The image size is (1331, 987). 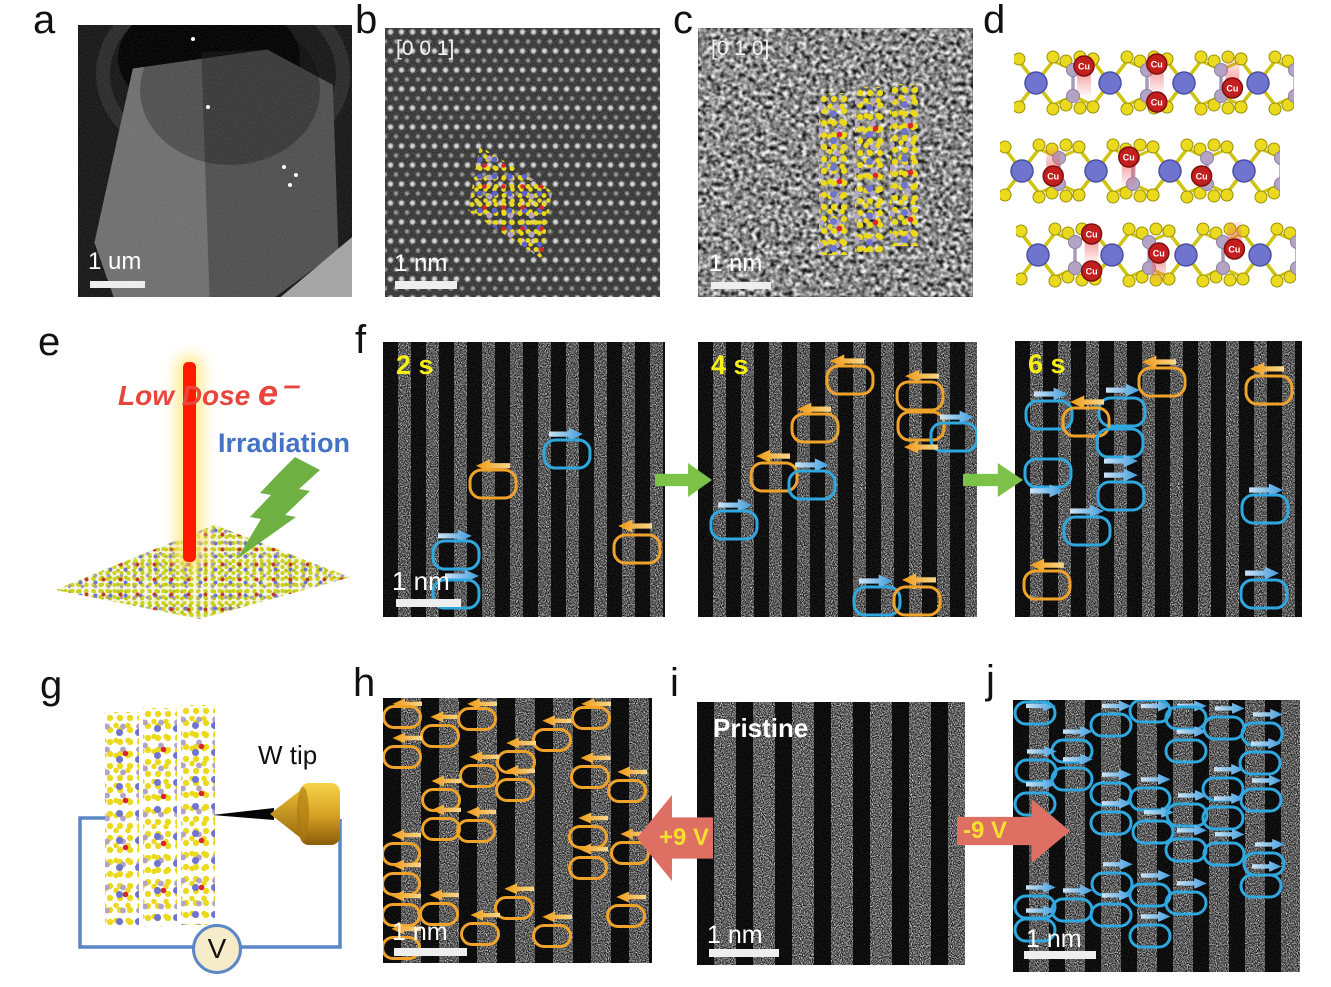 I want to click on low-dose-text: Low Dose, so click(x=184, y=395).